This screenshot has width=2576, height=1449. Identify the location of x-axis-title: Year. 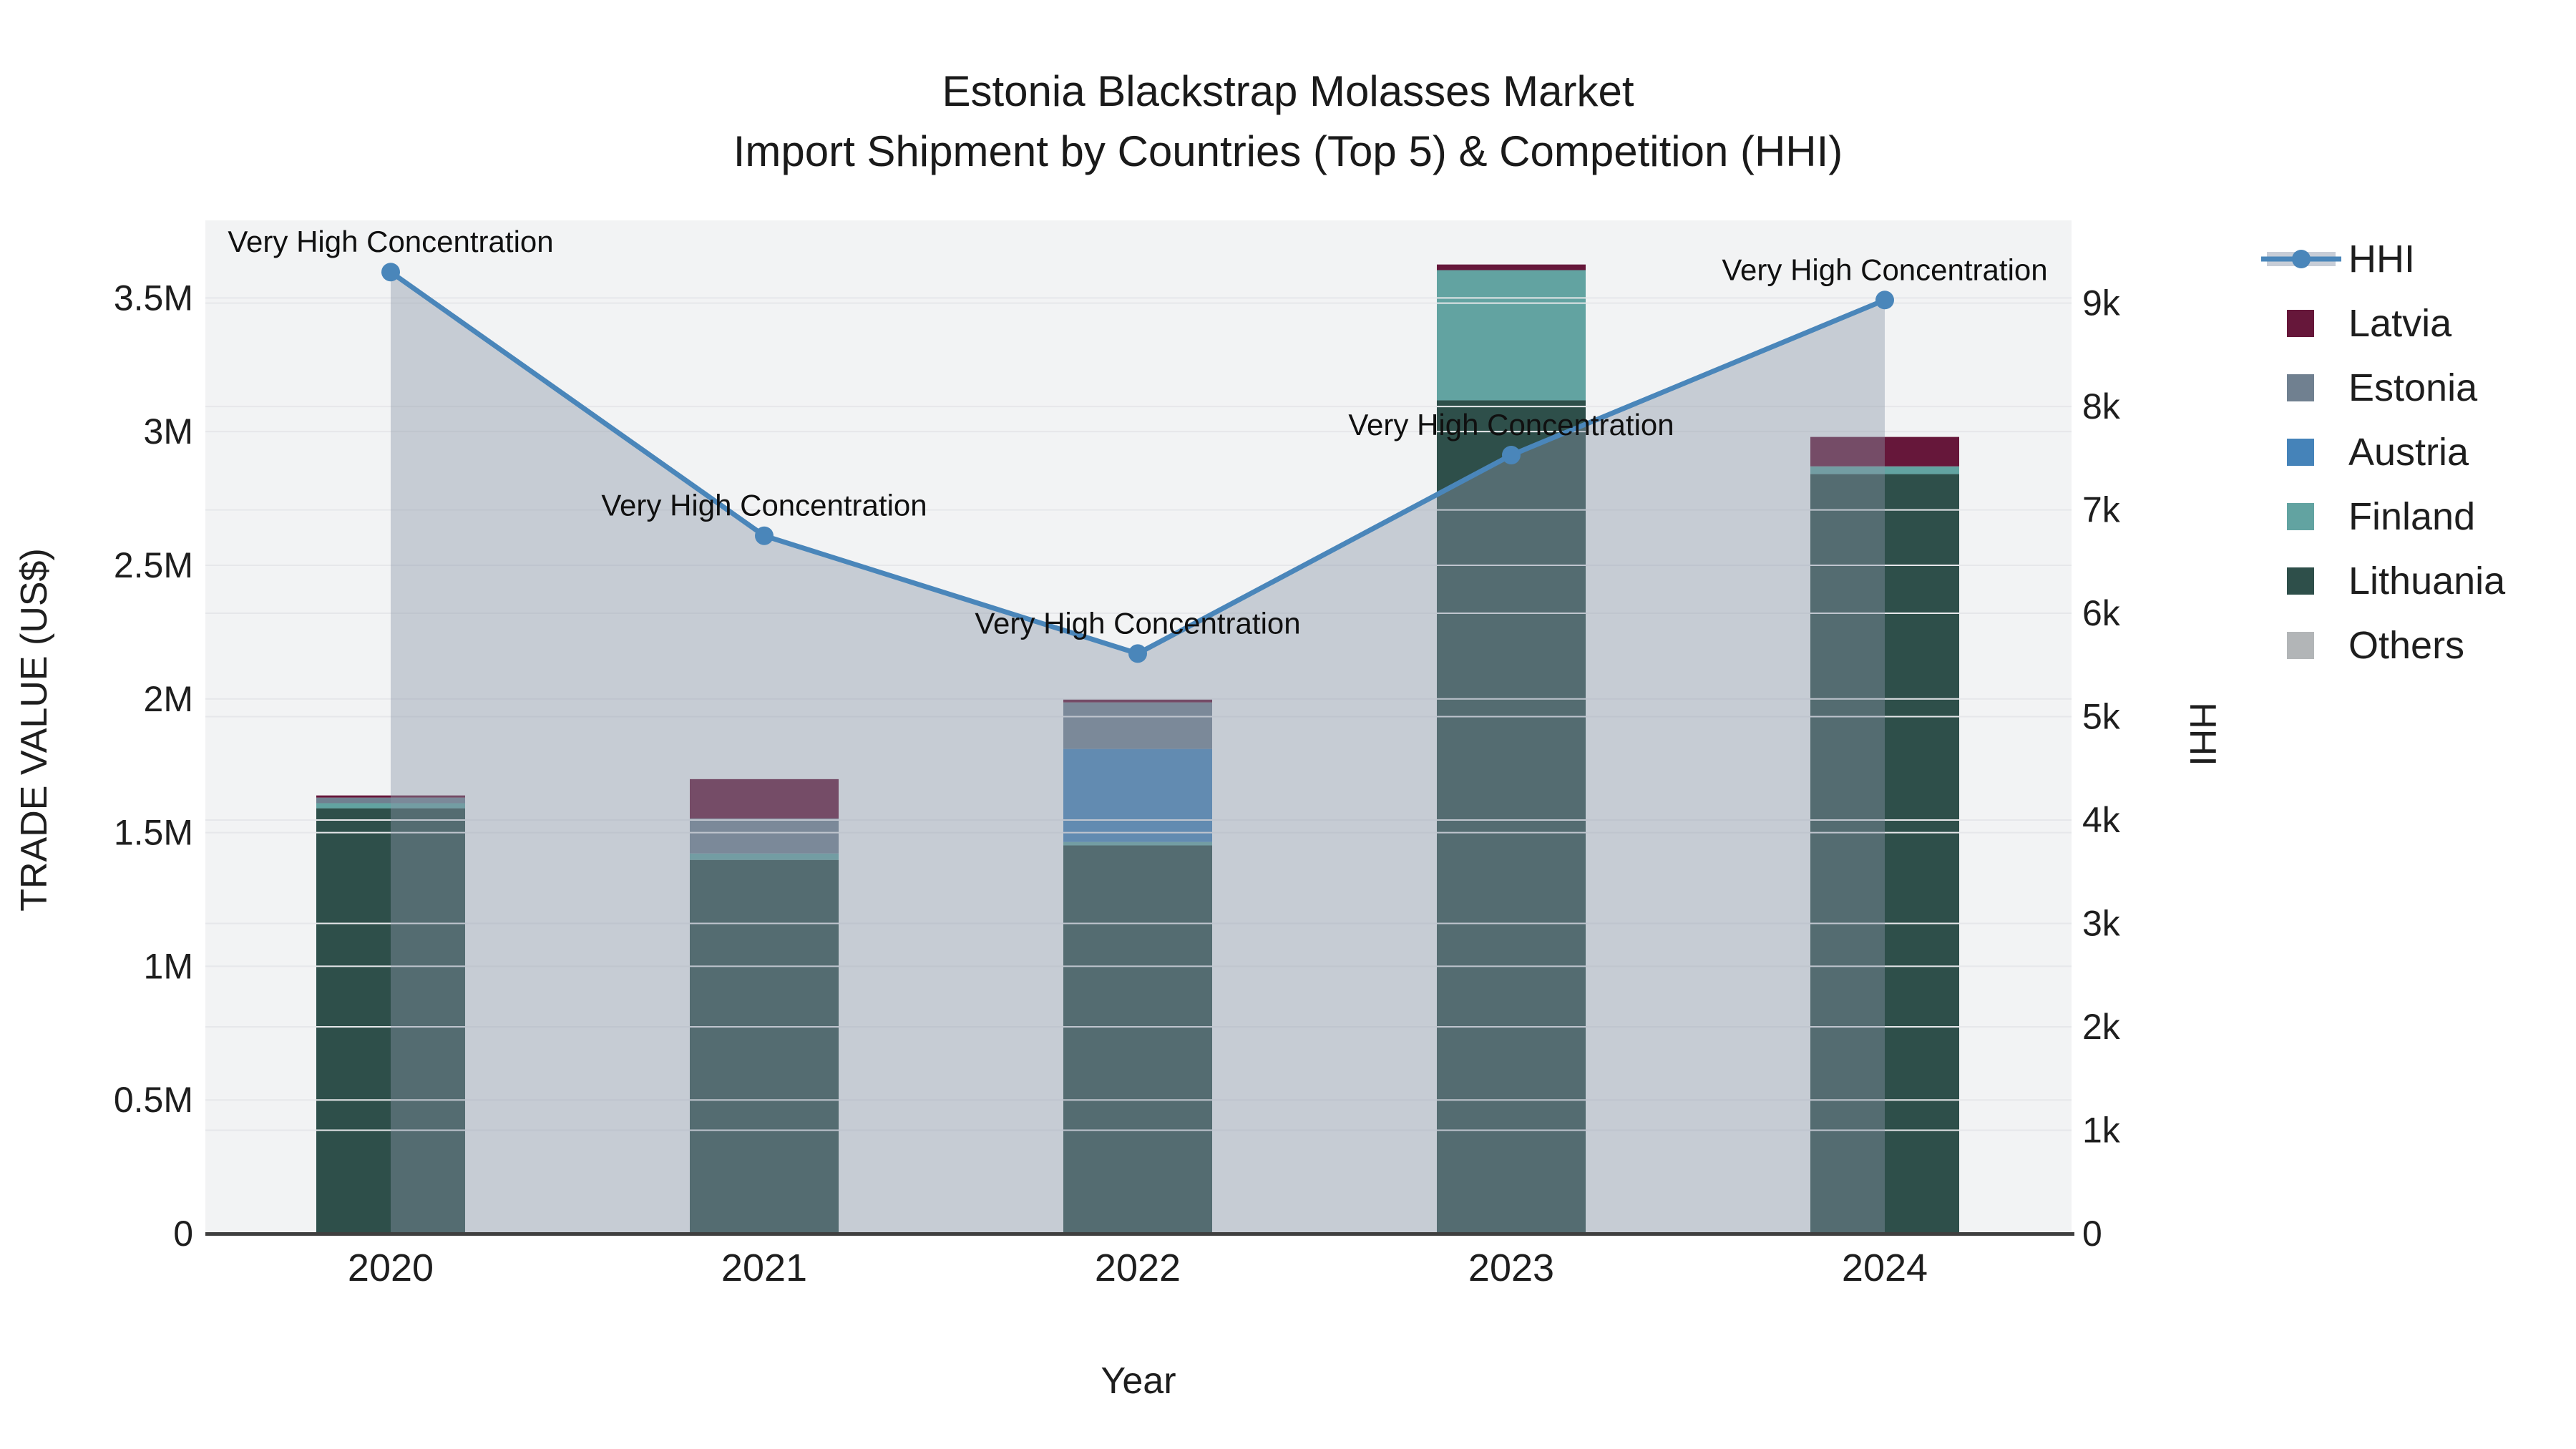
(1138, 1381).